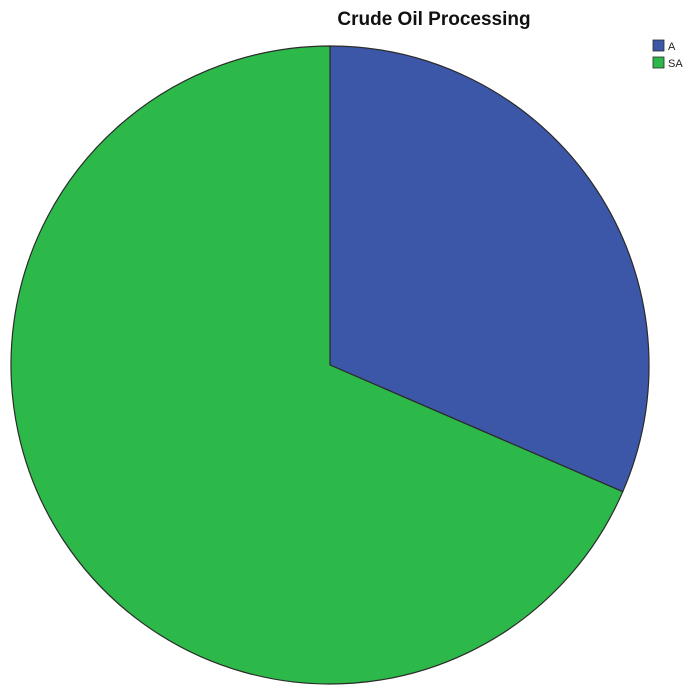  What do you see at coordinates (672, 47) in the screenshot?
I see `legend-label-a: A` at bounding box center [672, 47].